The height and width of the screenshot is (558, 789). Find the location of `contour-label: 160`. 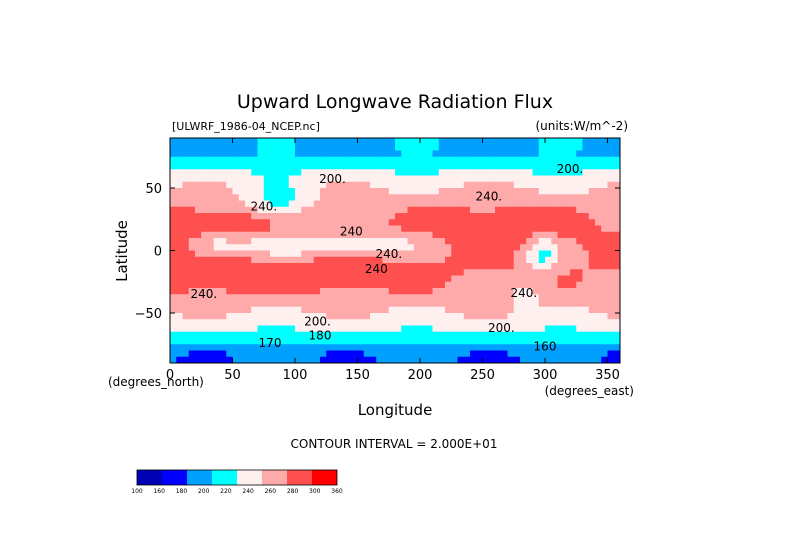

contour-label: 160 is located at coordinates (545, 347).